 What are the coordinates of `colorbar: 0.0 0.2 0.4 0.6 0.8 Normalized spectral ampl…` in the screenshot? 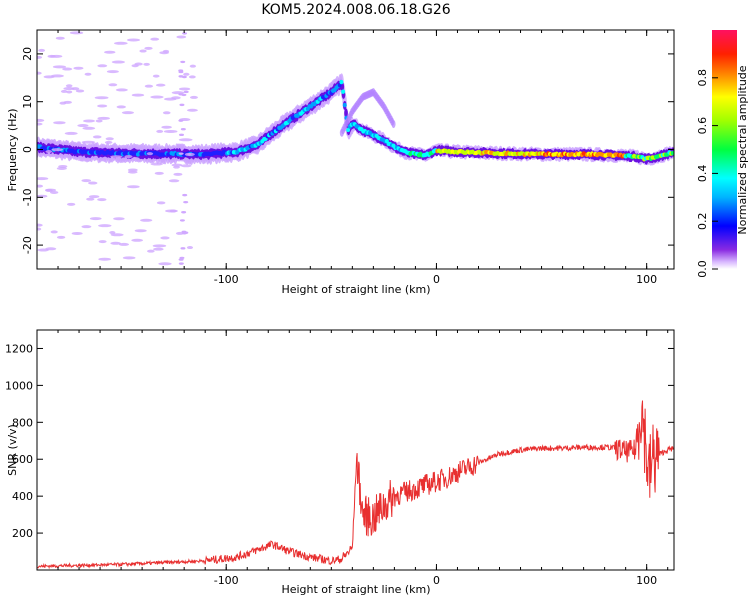 It's located at (722, 154).